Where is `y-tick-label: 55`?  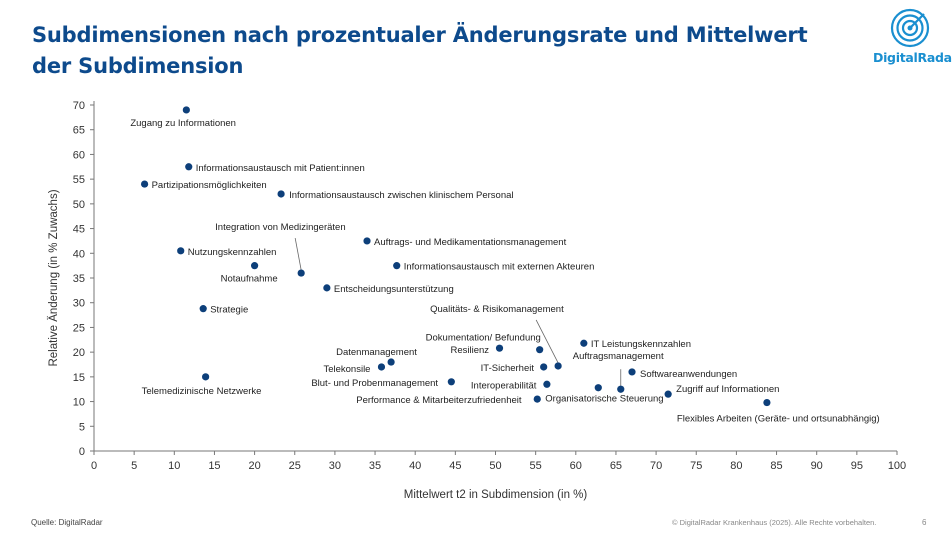
y-tick-label: 55 is located at coordinates (79, 180).